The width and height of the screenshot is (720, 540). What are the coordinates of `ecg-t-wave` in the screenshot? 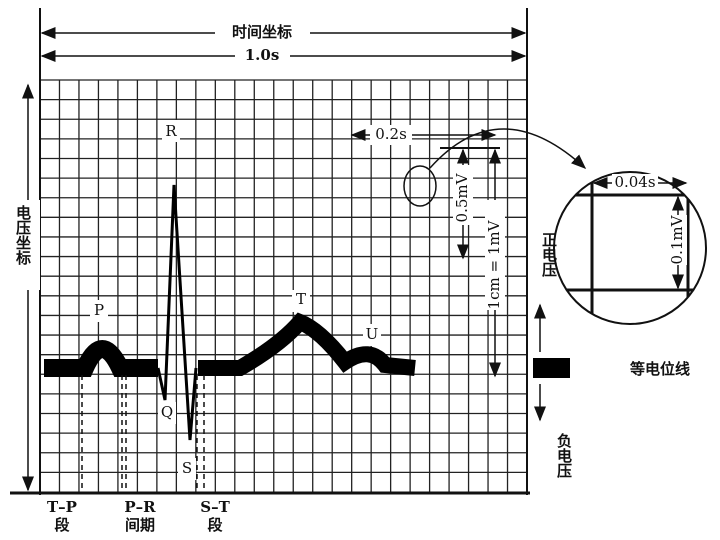 It's located at (307, 344).